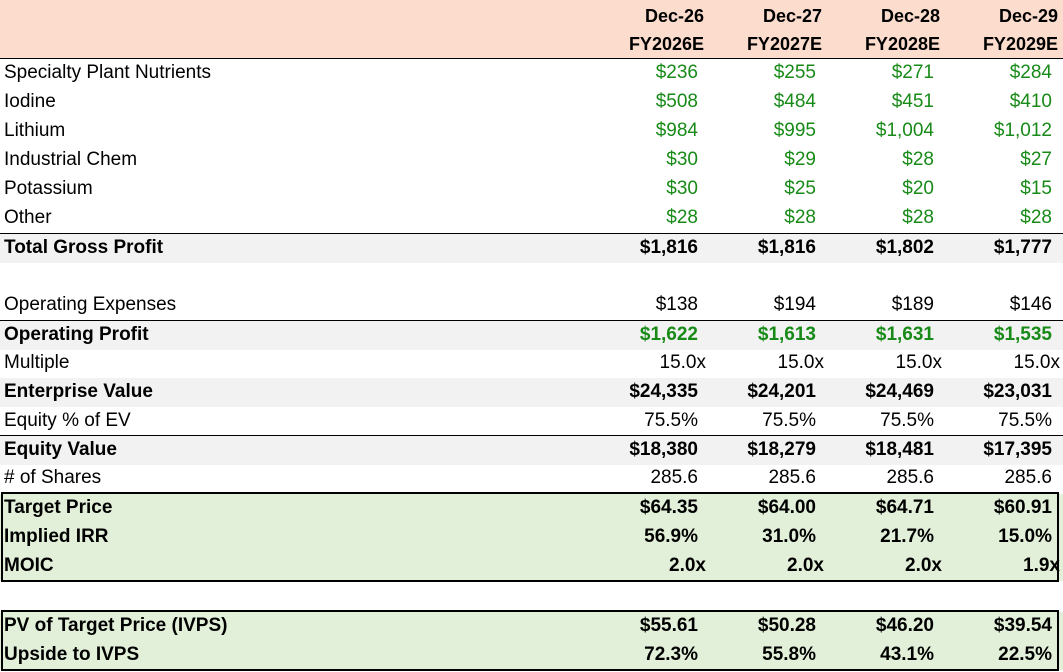 The image size is (1063, 672). Describe the element at coordinates (663, 449) in the screenshot. I see `cell-fy2026: $18,380` at that location.